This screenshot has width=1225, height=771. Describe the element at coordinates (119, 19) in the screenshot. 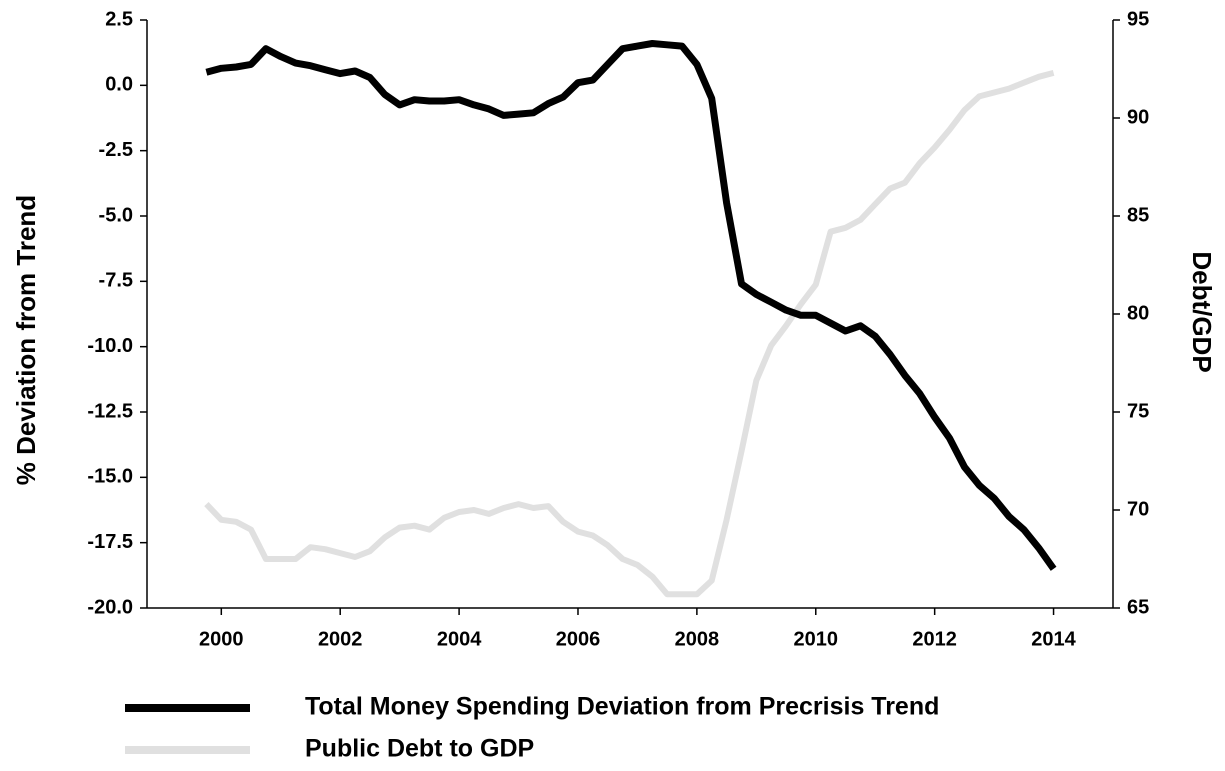

I see `y-tick-label: 2.5` at that location.